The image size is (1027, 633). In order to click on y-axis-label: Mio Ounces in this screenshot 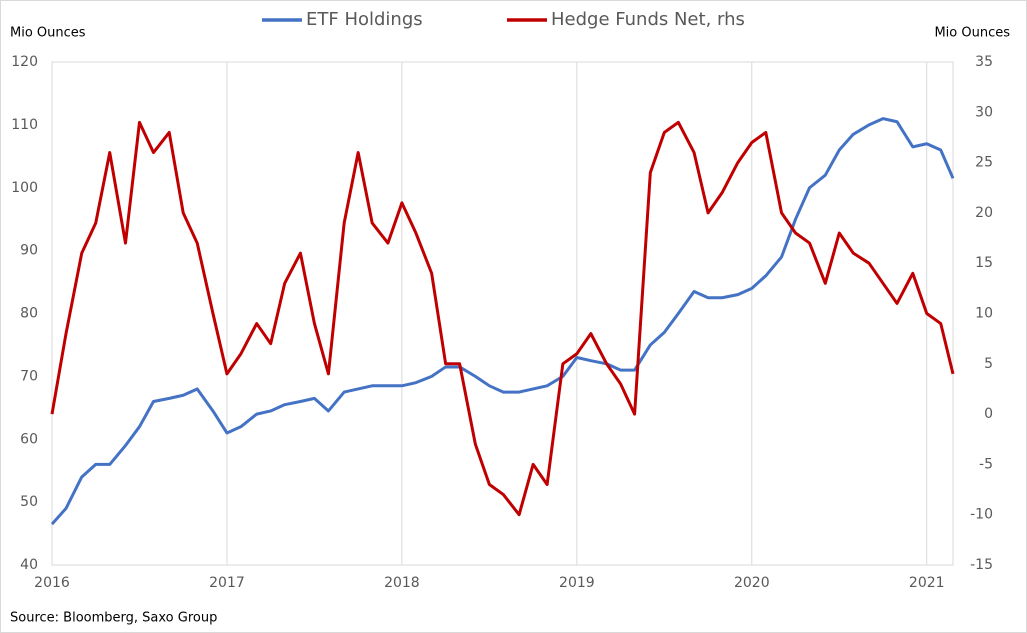, I will do `click(48, 33)`.